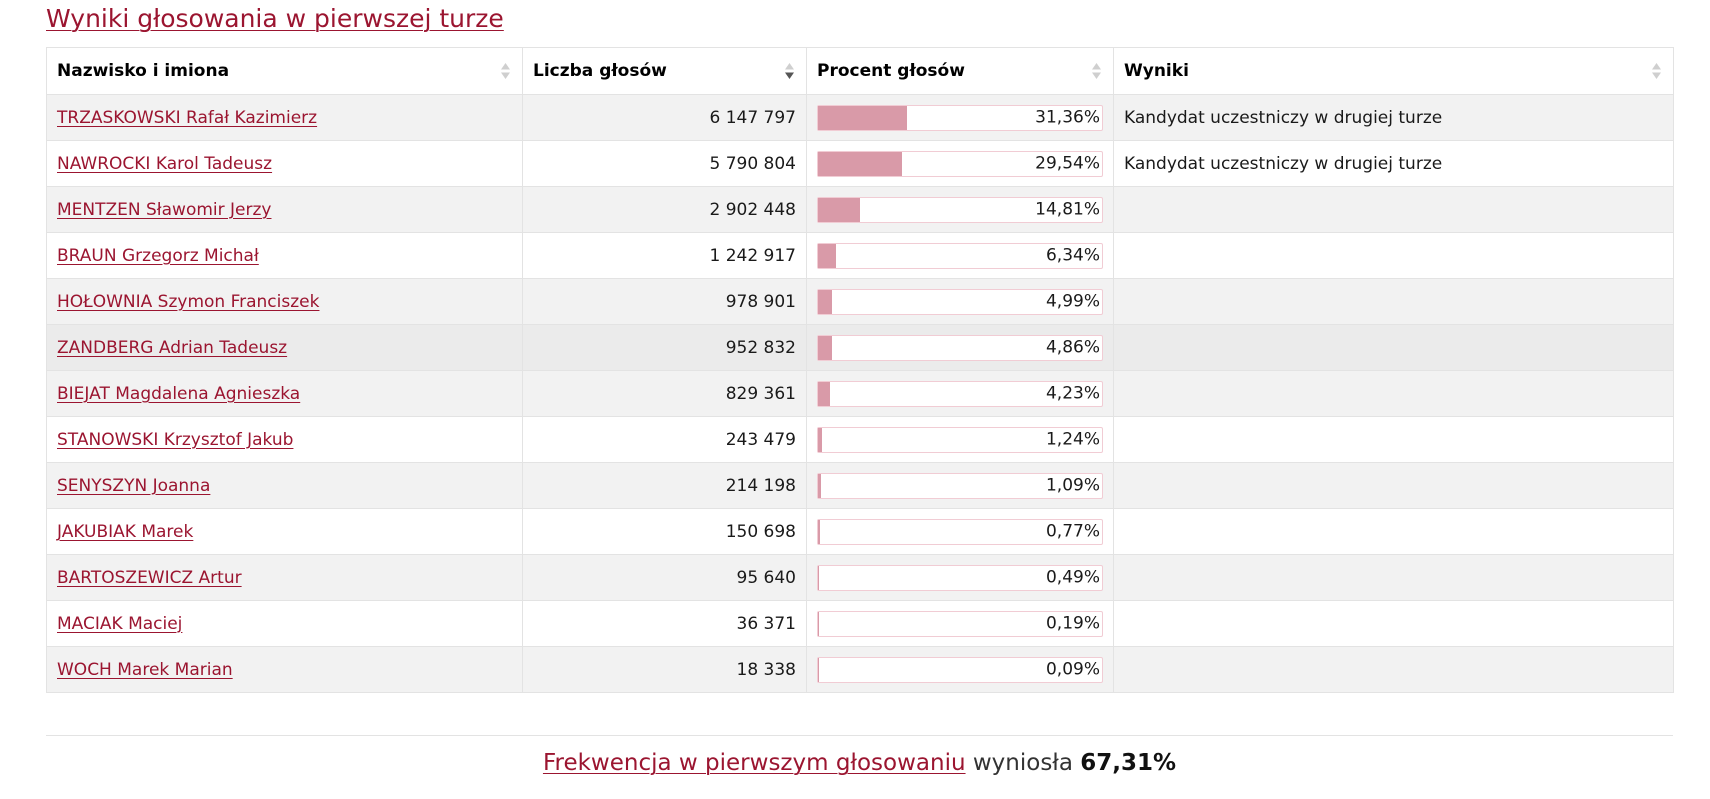 The height and width of the screenshot is (799, 1710). I want to click on vote-percent-label: 0,49%, so click(1072, 577).